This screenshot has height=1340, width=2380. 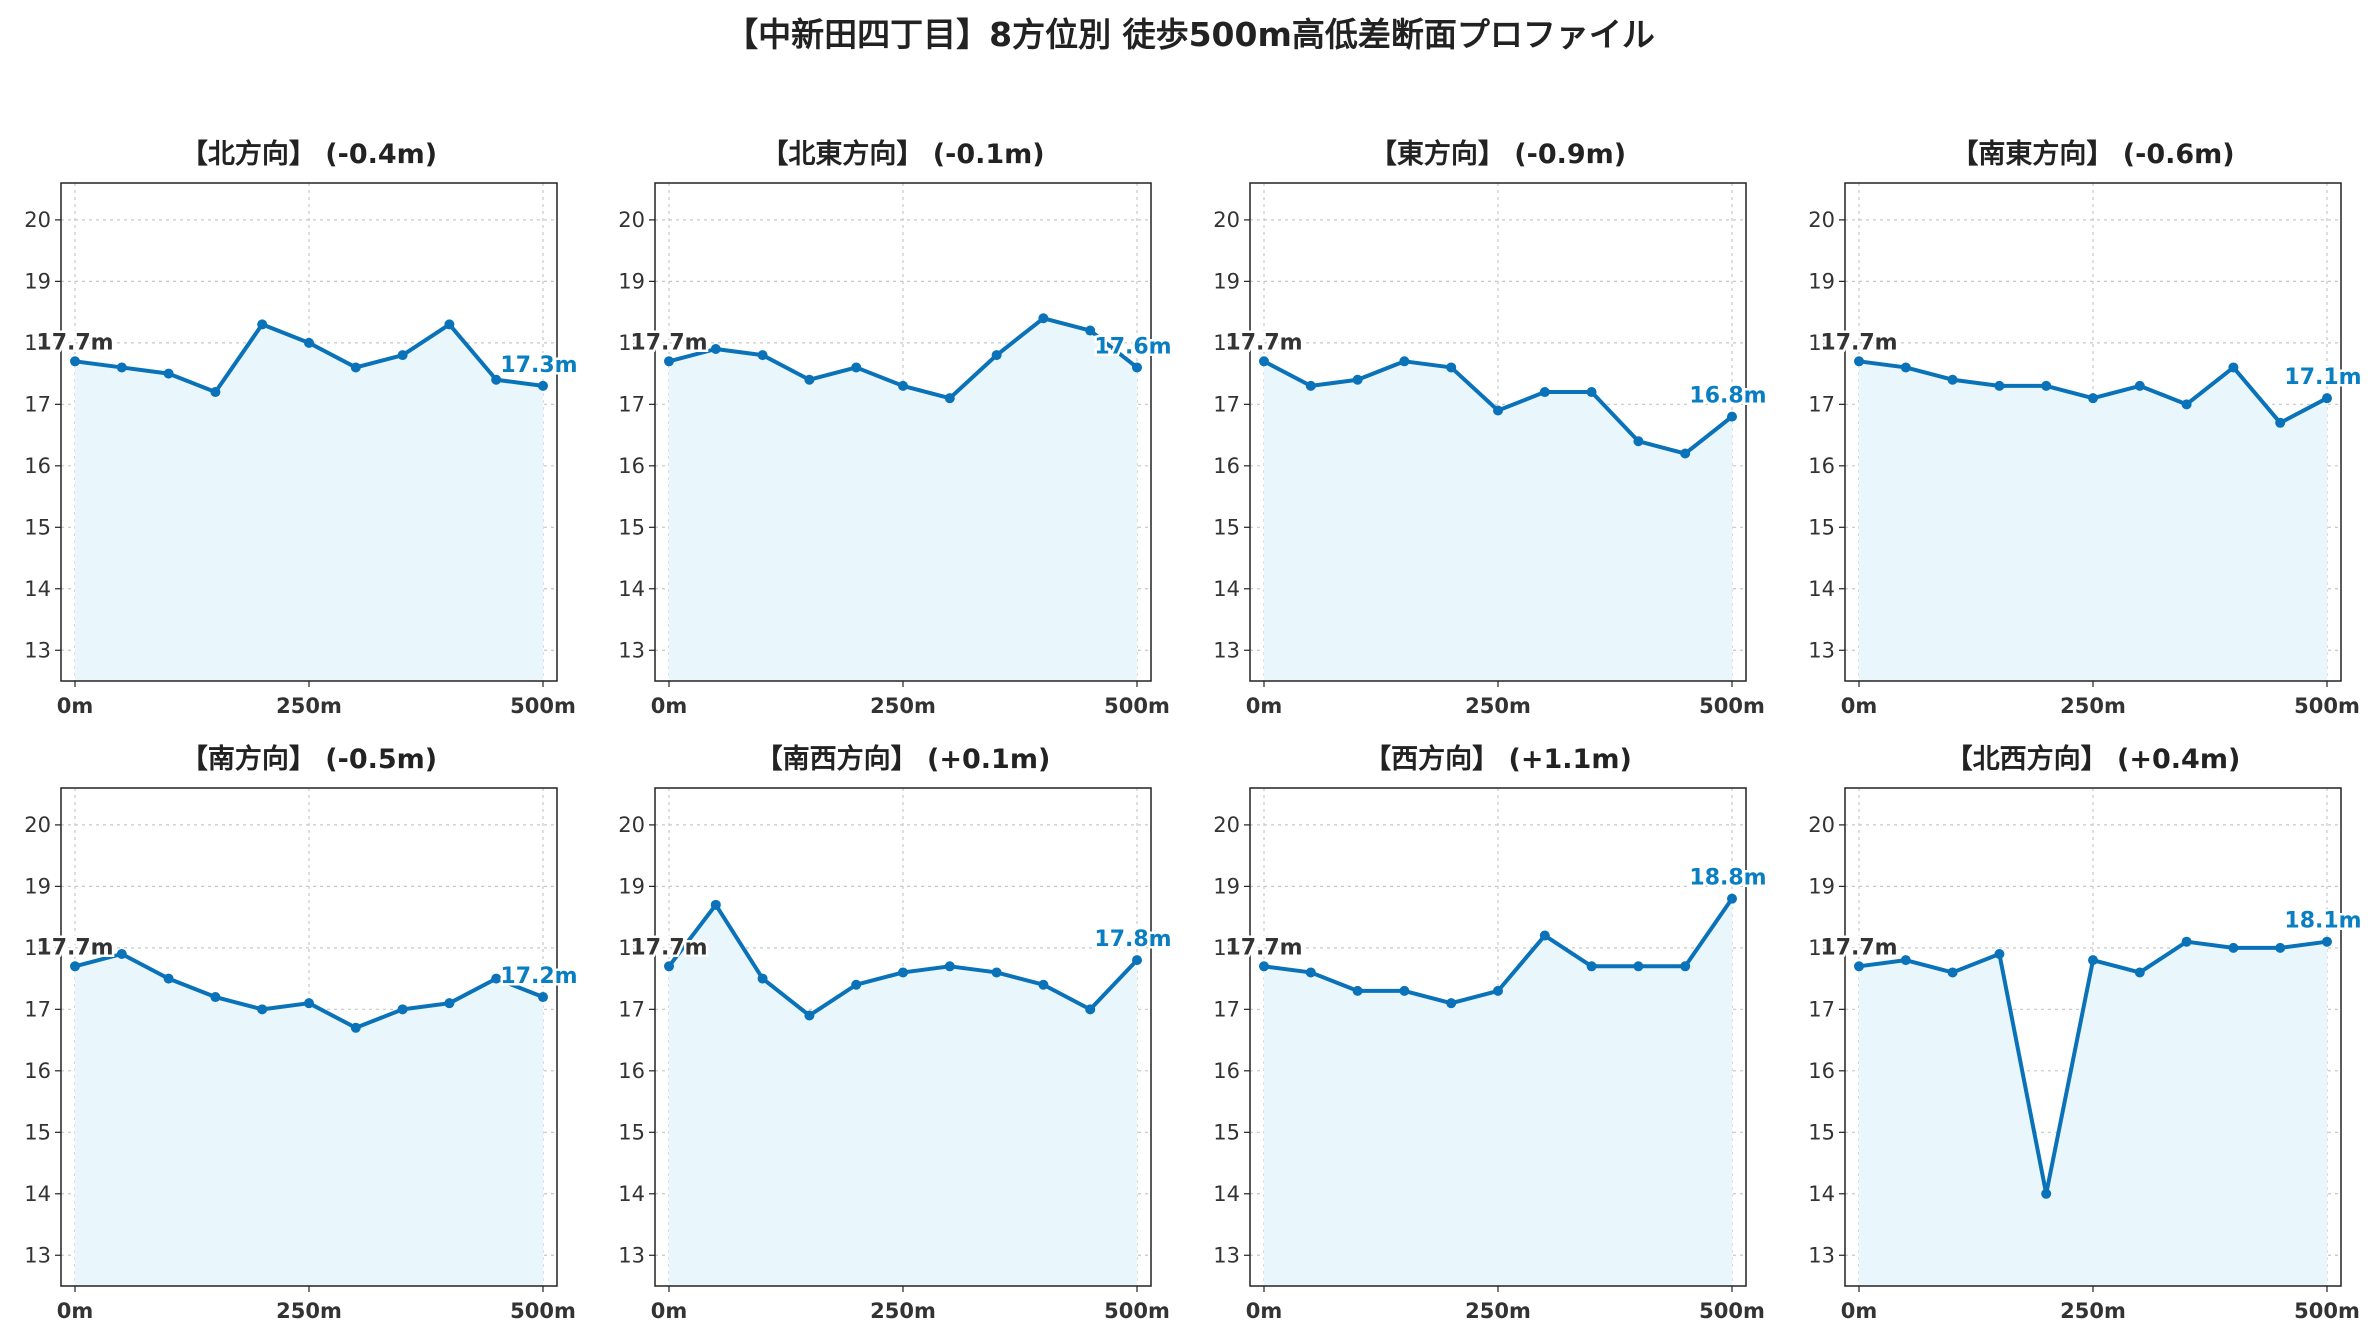 I want to click on panel-title: 【南西方向】 (+0.1m), so click(x=903, y=759).